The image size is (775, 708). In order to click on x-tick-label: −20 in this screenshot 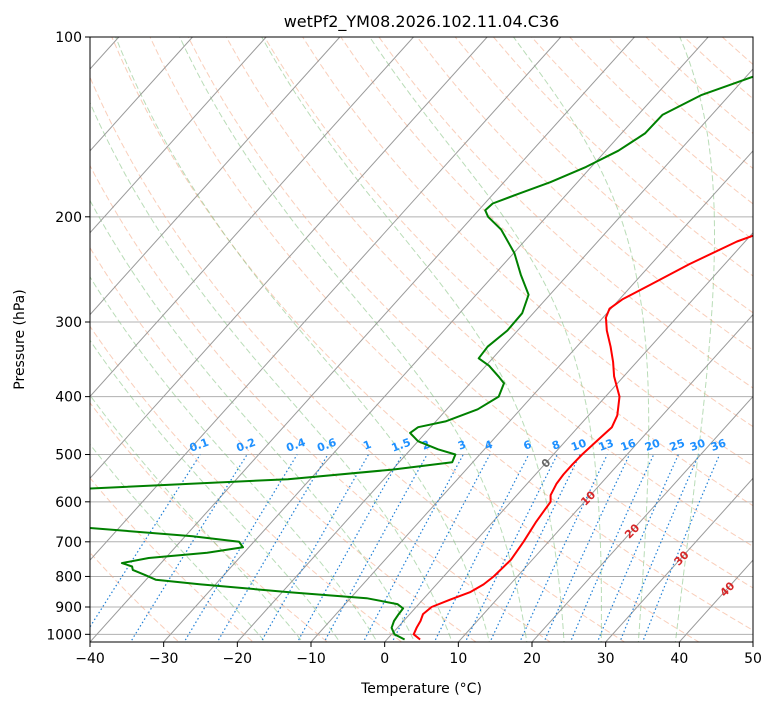, I will do `click(238, 659)`.